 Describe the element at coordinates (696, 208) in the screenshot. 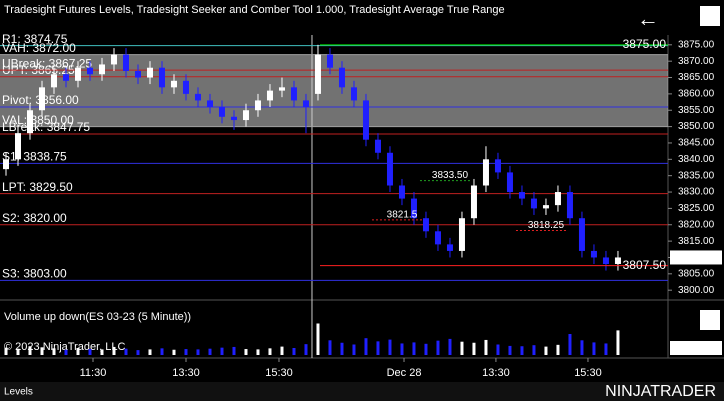

I see `y-tick-label: 3825.00` at that location.